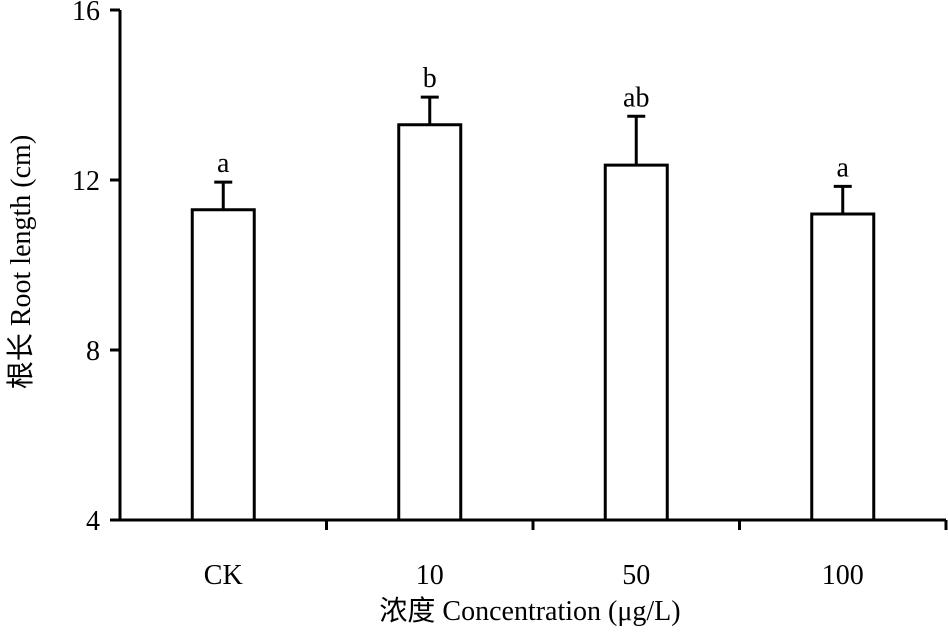  I want to click on x-tick-label: 100, so click(843, 575).